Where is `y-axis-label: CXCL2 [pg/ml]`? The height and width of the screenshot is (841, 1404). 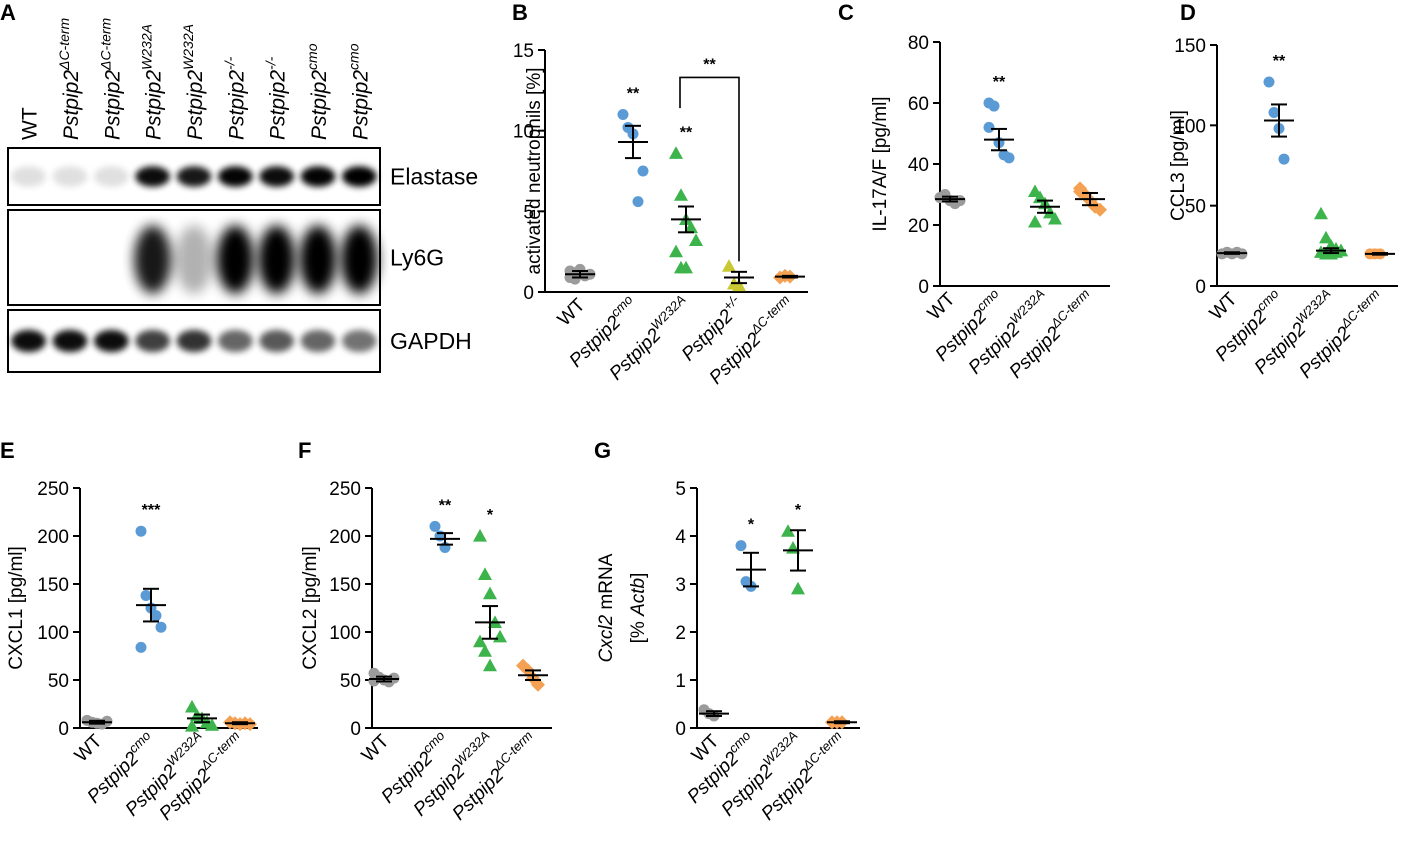
y-axis-label: CXCL2 [pg/ml] is located at coordinates (310, 608).